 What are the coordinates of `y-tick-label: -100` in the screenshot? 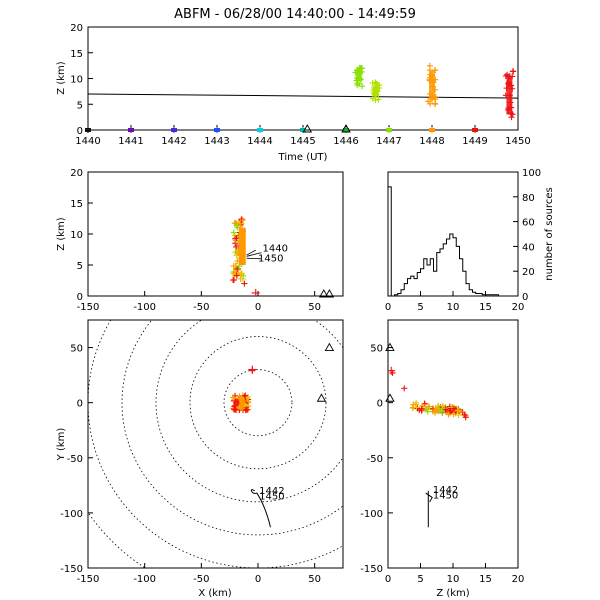 It's located at (71, 514).